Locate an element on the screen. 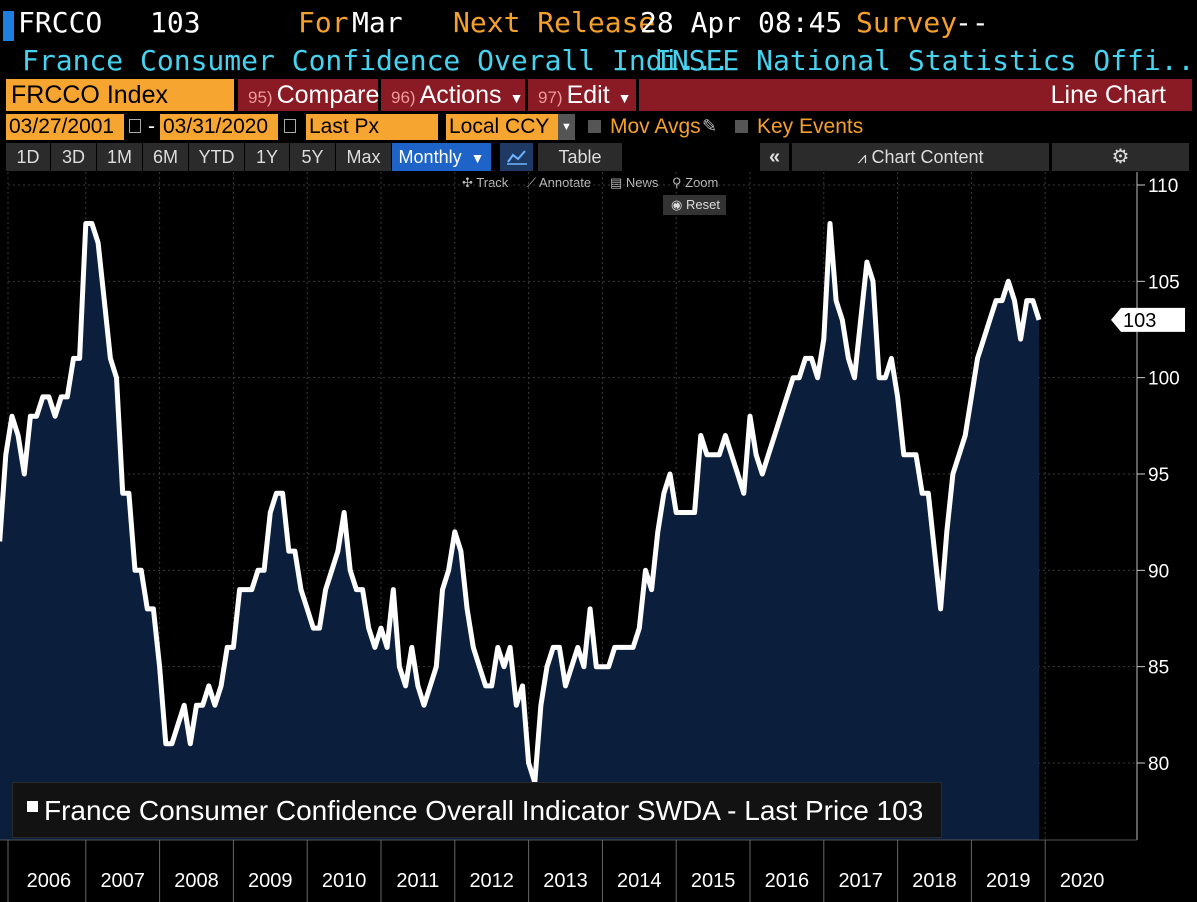 The height and width of the screenshot is (902, 1197). start-date-input: 03/27/2001 is located at coordinates (65, 127).